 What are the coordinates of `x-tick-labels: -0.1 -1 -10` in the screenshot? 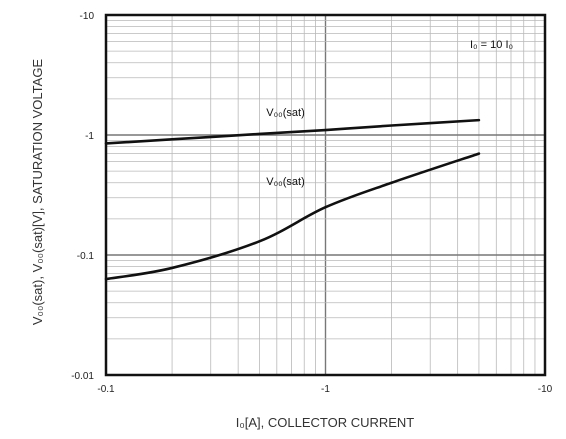 It's located at (324, 389).